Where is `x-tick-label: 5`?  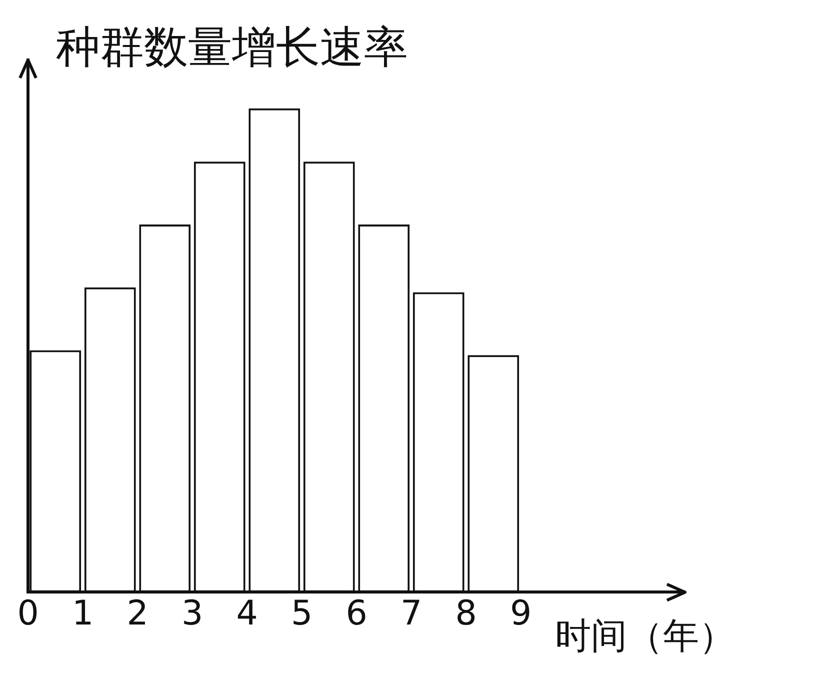
x-tick-label: 5 is located at coordinates (301, 613).